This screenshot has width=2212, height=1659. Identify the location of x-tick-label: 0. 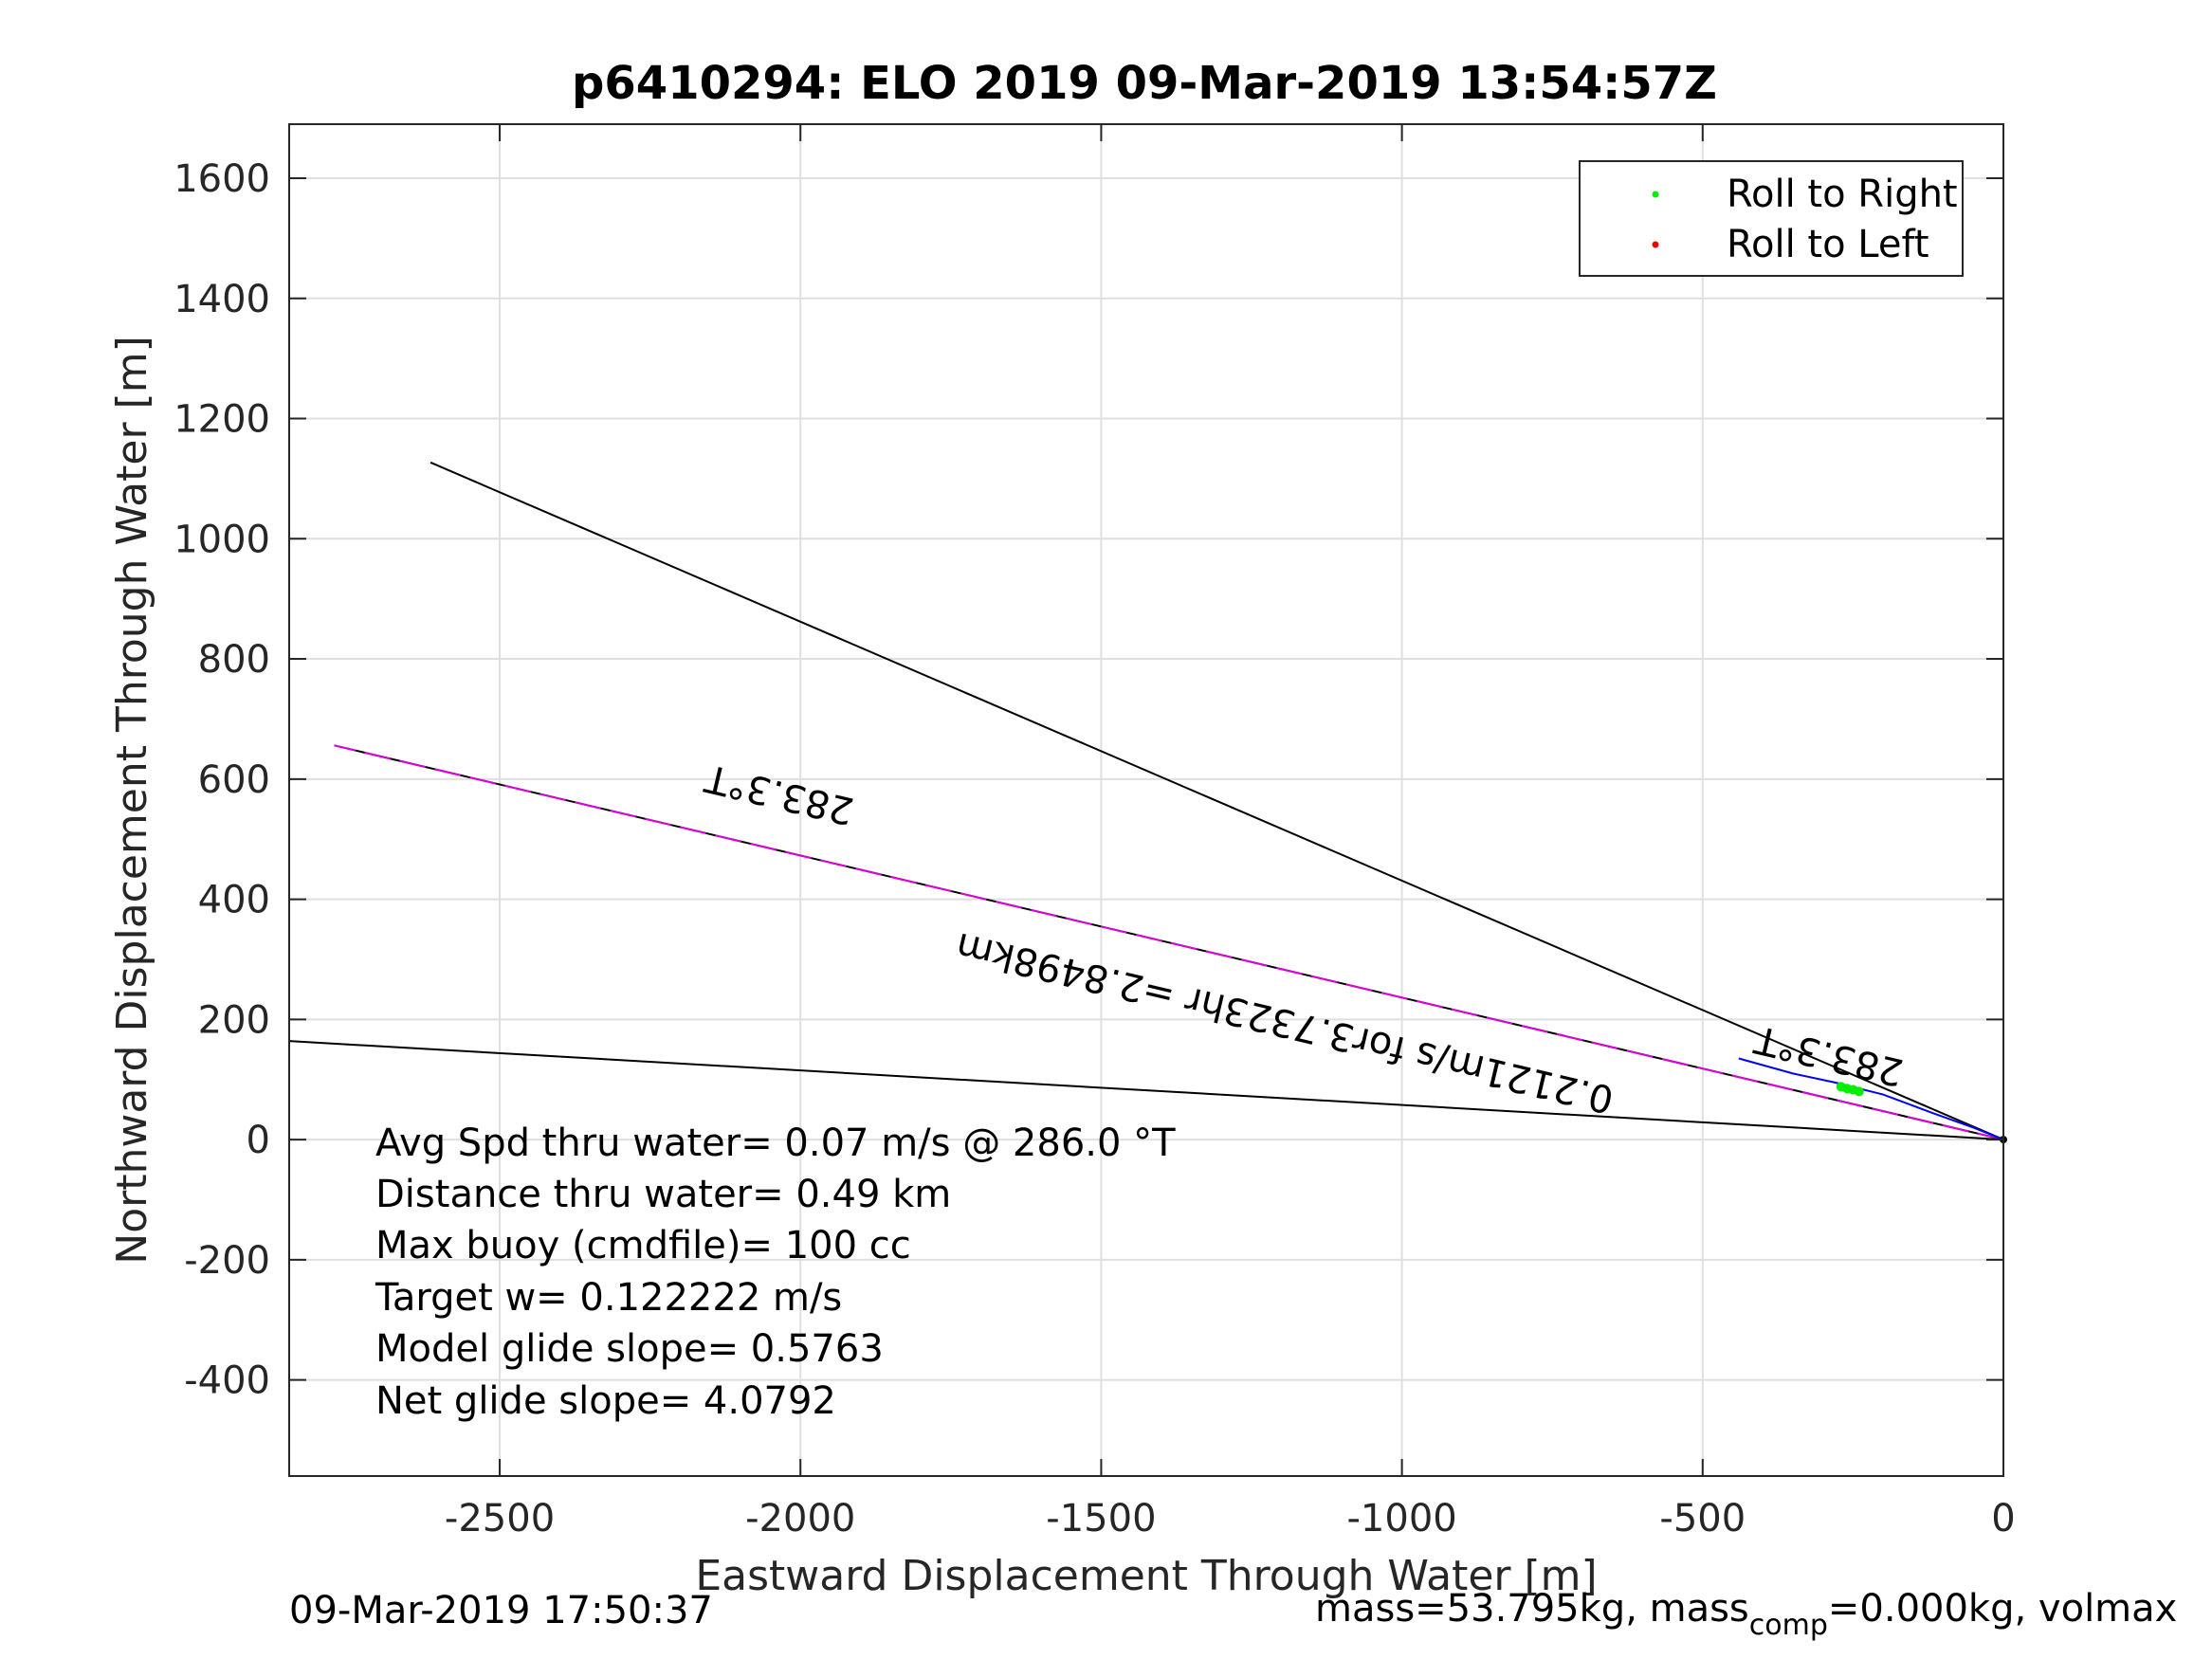
(2003, 1518).